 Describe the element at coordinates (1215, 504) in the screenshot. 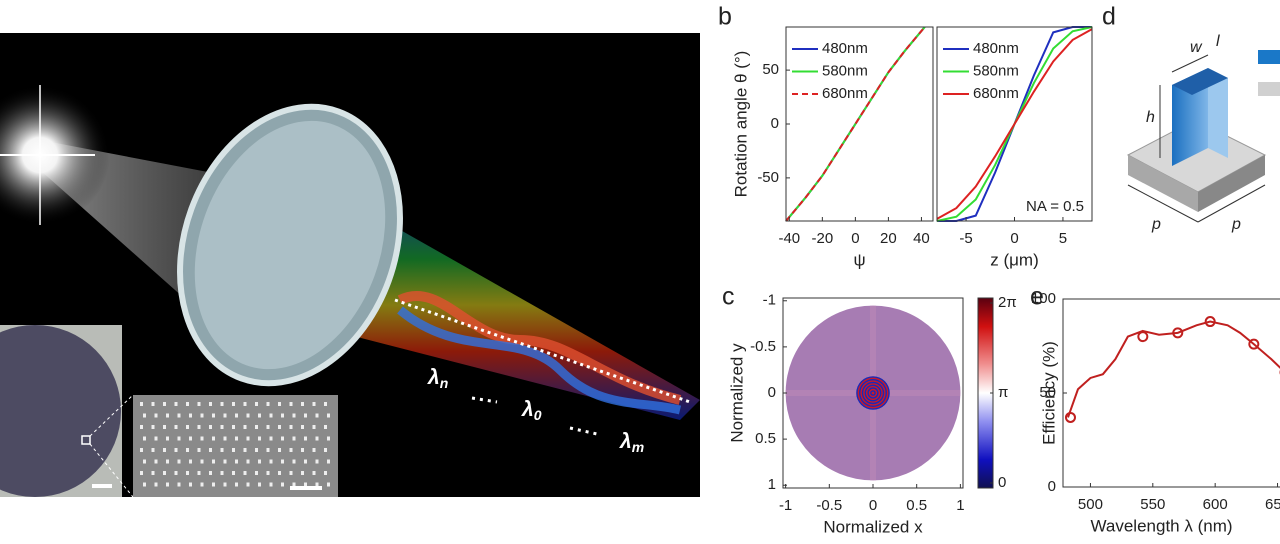

I see `x-tick-label: 600` at that location.